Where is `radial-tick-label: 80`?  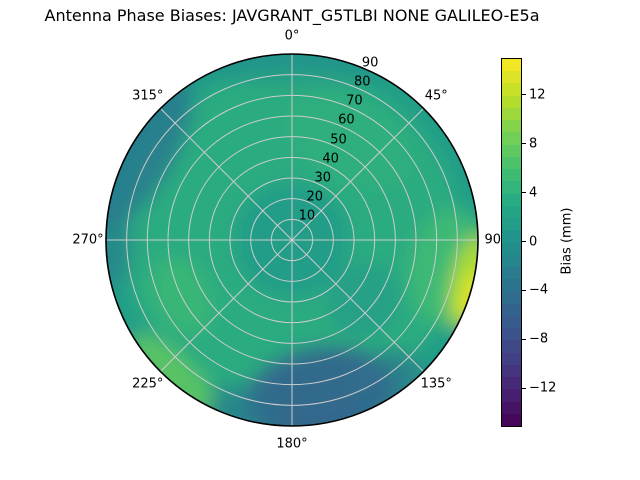
radial-tick-label: 80 is located at coordinates (362, 82).